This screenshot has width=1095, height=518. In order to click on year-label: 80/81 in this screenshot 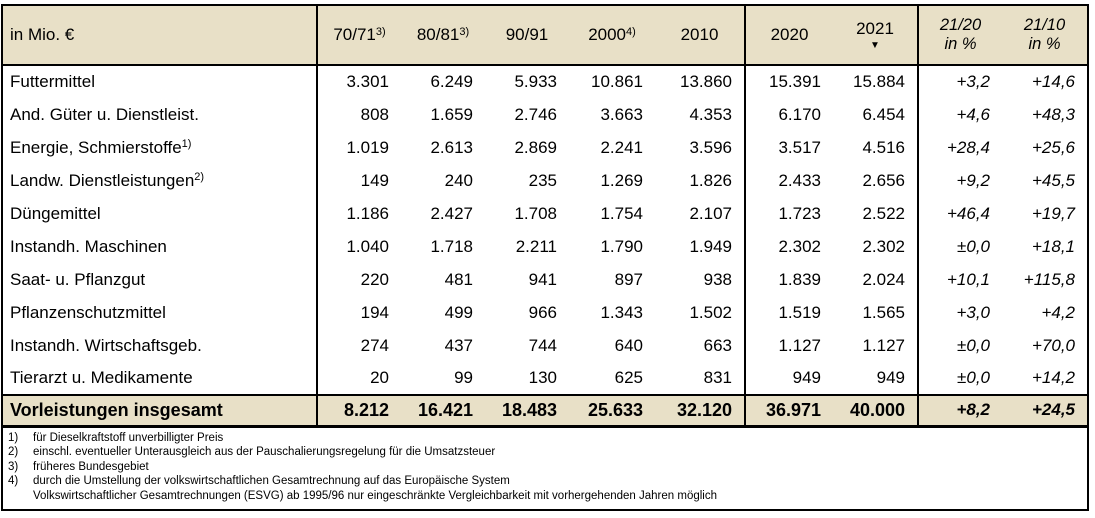, I will do `click(438, 35)`.